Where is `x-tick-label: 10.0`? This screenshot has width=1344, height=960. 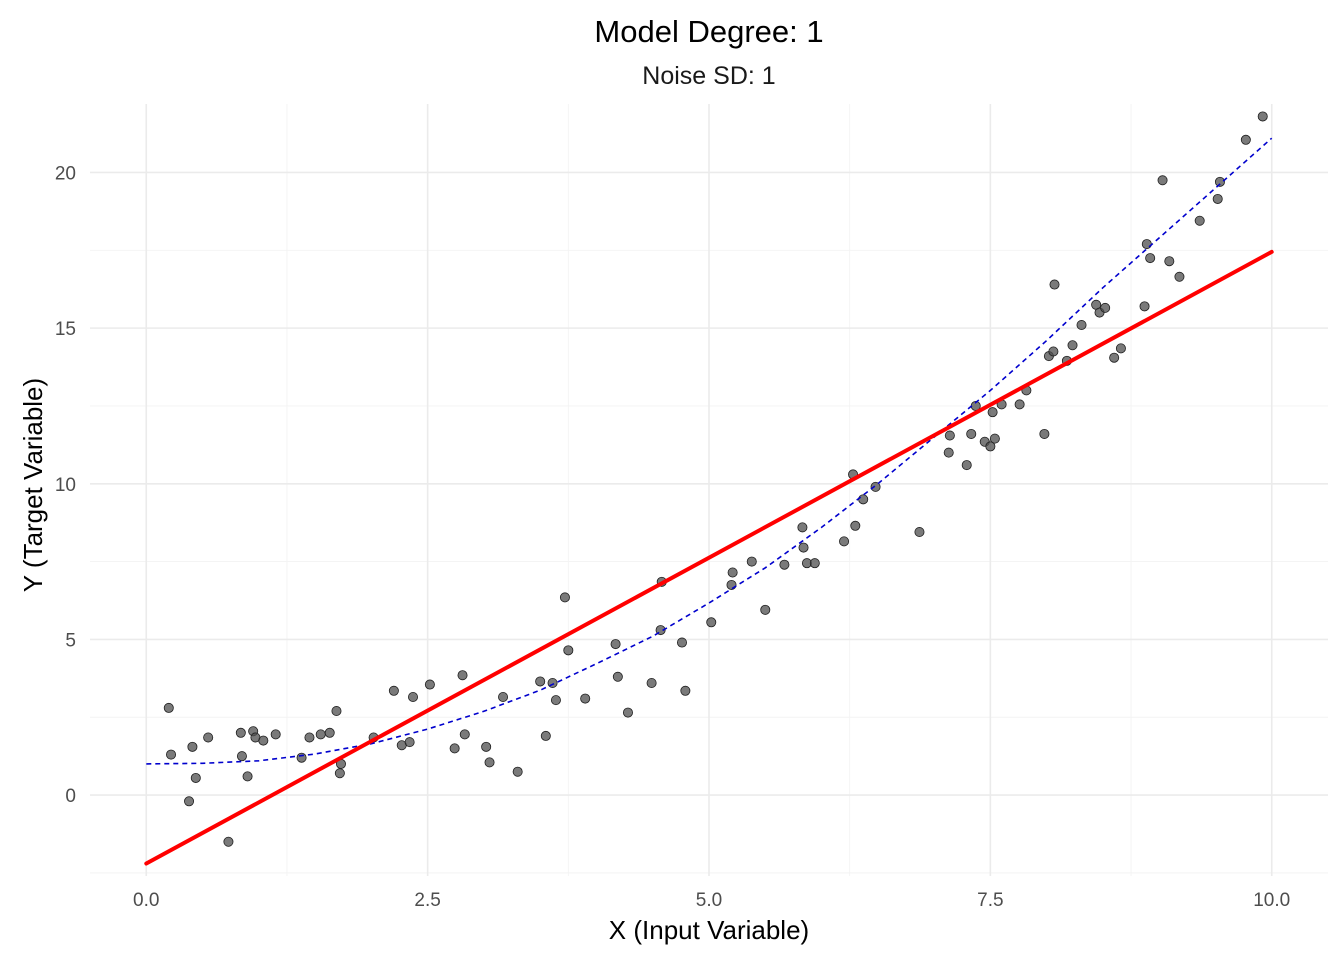 x-tick-label: 10.0 is located at coordinates (1271, 900).